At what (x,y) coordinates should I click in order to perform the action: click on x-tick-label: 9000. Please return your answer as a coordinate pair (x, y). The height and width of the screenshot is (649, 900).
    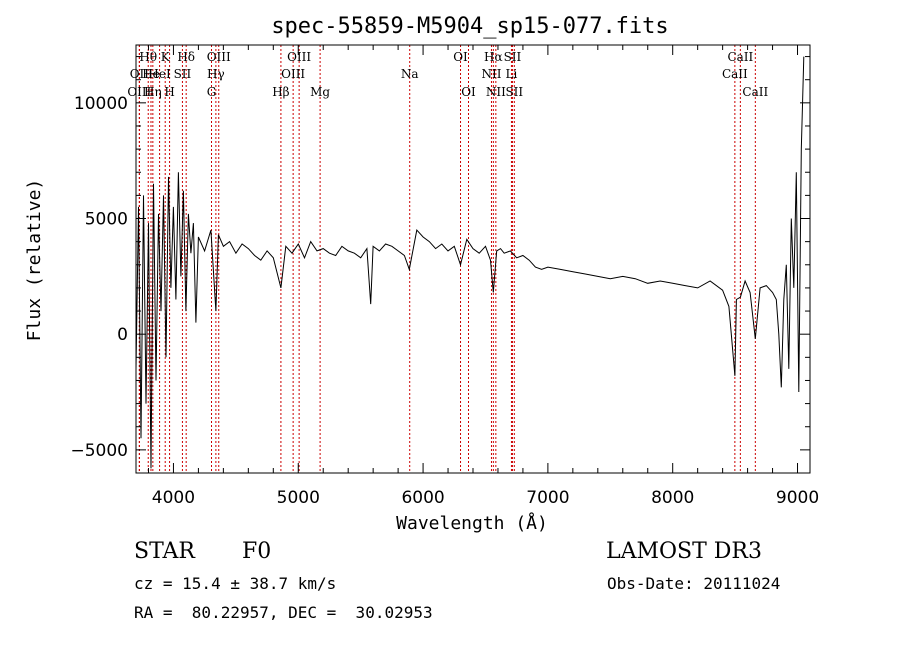
    Looking at the image, I should click on (797, 498).